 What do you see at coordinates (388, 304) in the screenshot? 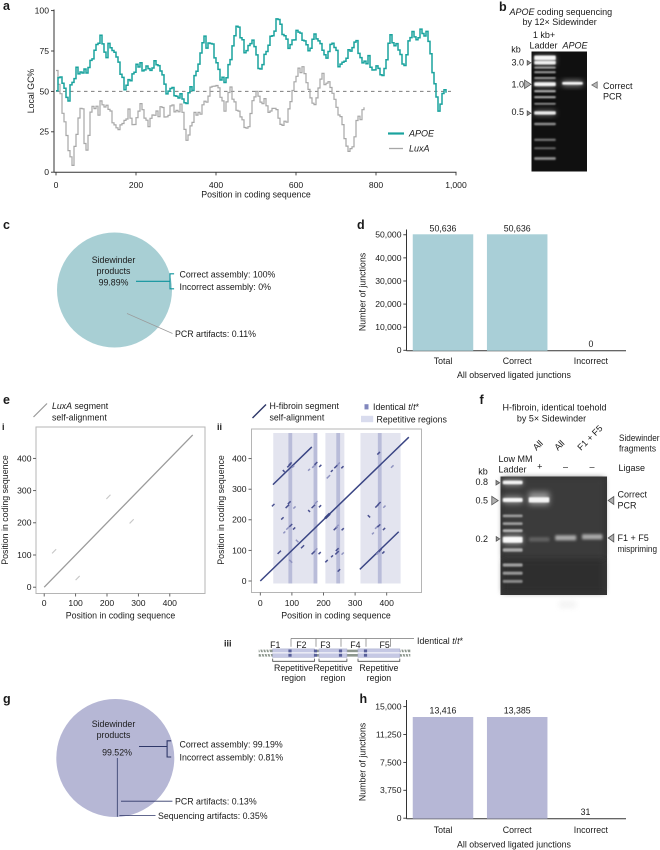
I see `svg-text: 20,000` at bounding box center [388, 304].